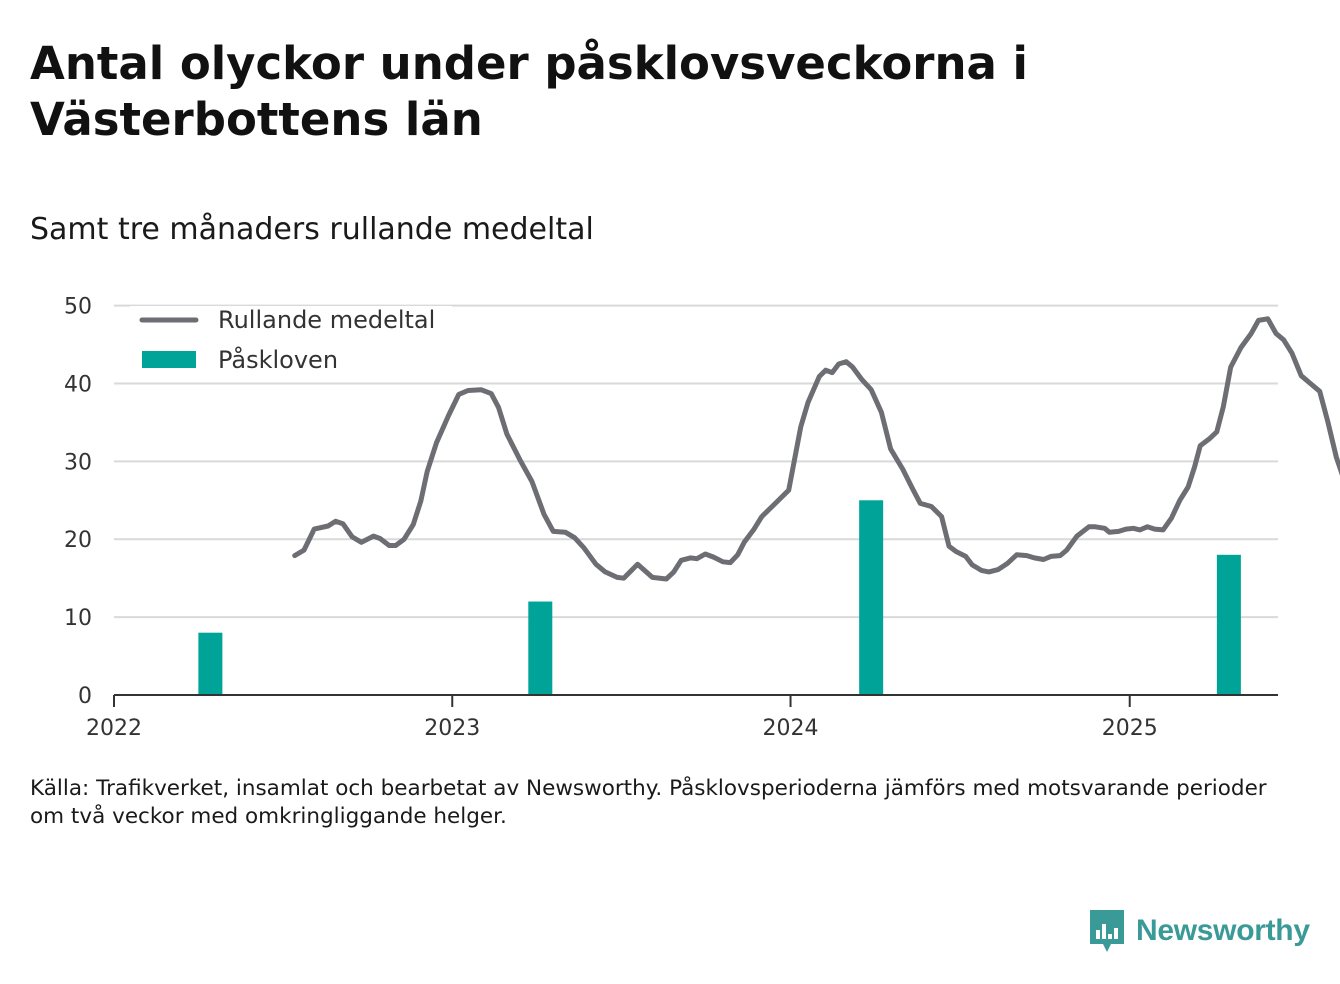 The image size is (1340, 984). Describe the element at coordinates (1107, 931) in the screenshot. I see `newsworthy-logo-icon` at that location.